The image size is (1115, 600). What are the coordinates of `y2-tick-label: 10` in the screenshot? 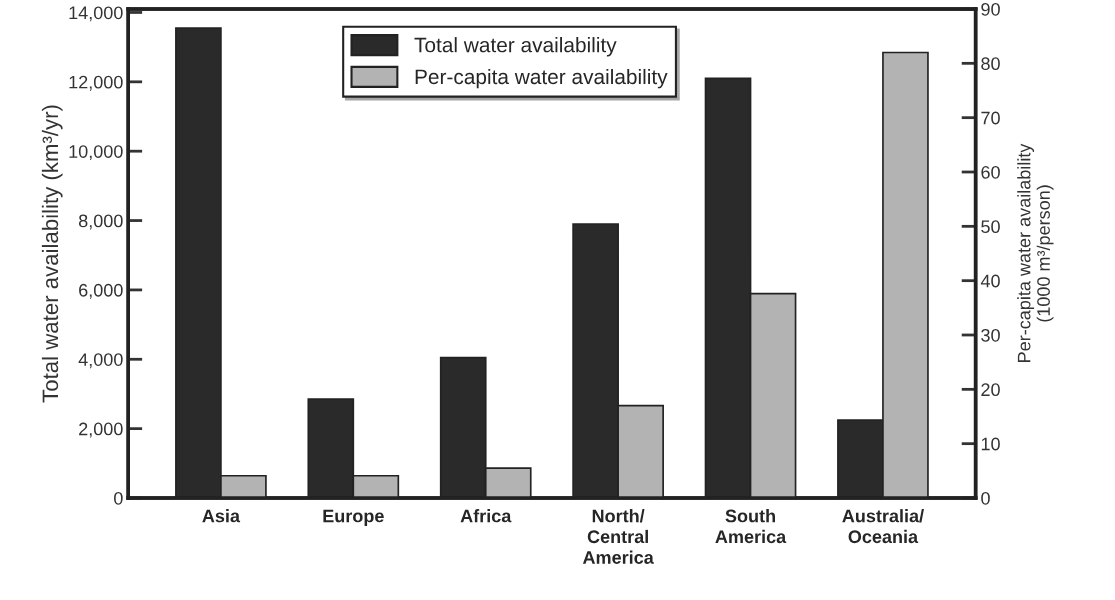 It's located at (990, 444).